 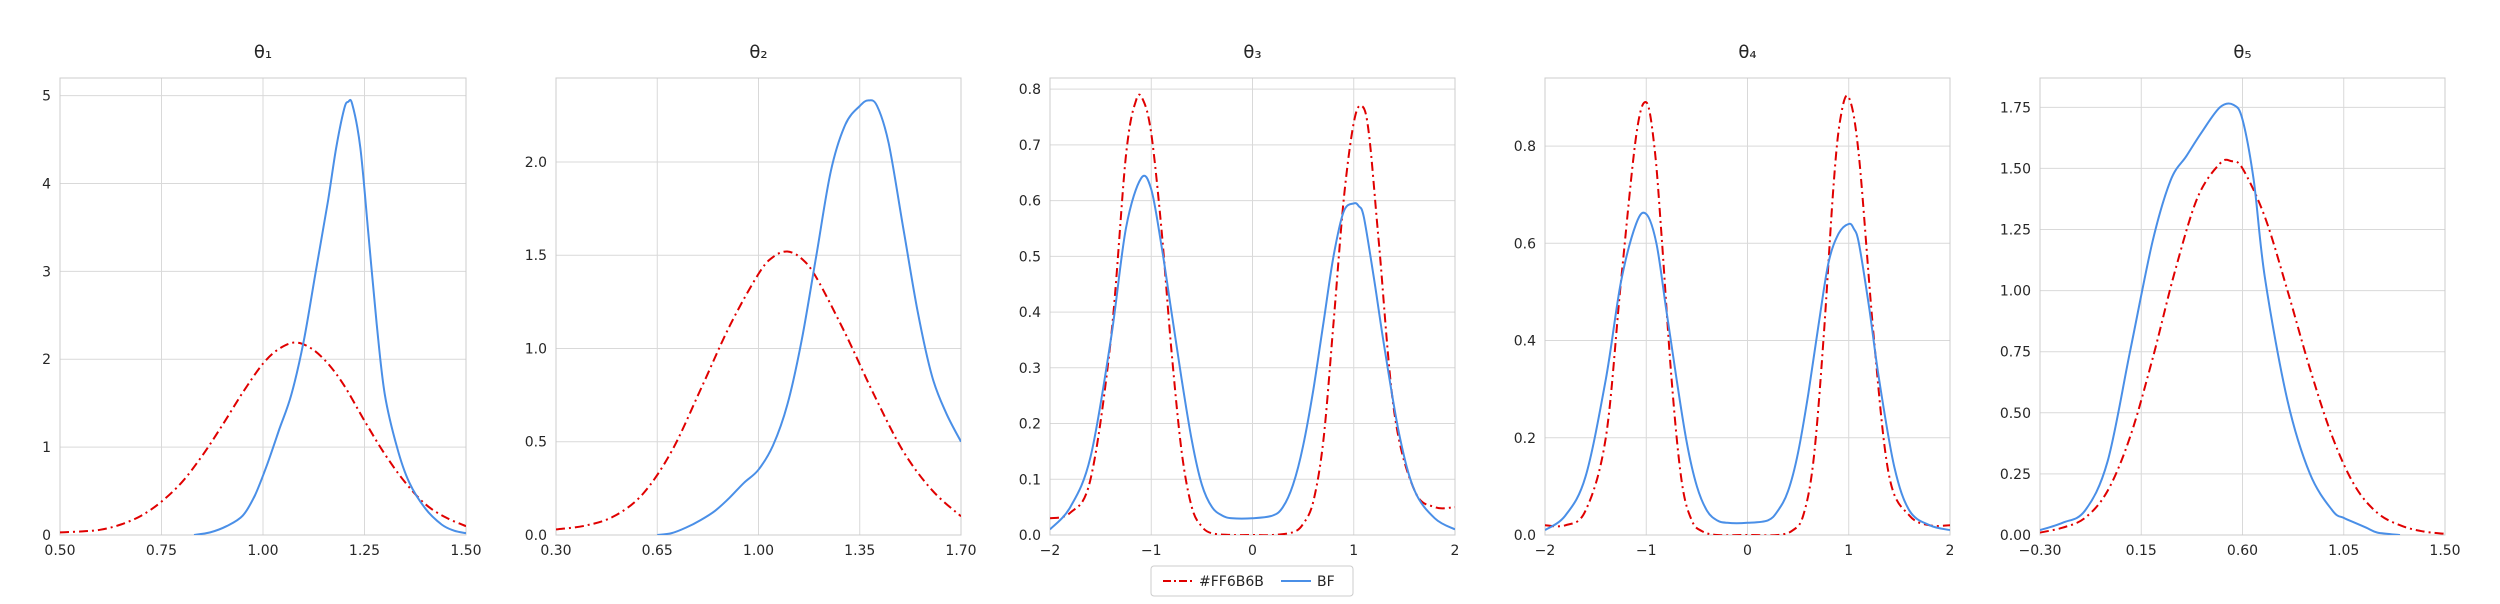 I want to click on x-tick-label: 0.30, so click(x=555, y=551).